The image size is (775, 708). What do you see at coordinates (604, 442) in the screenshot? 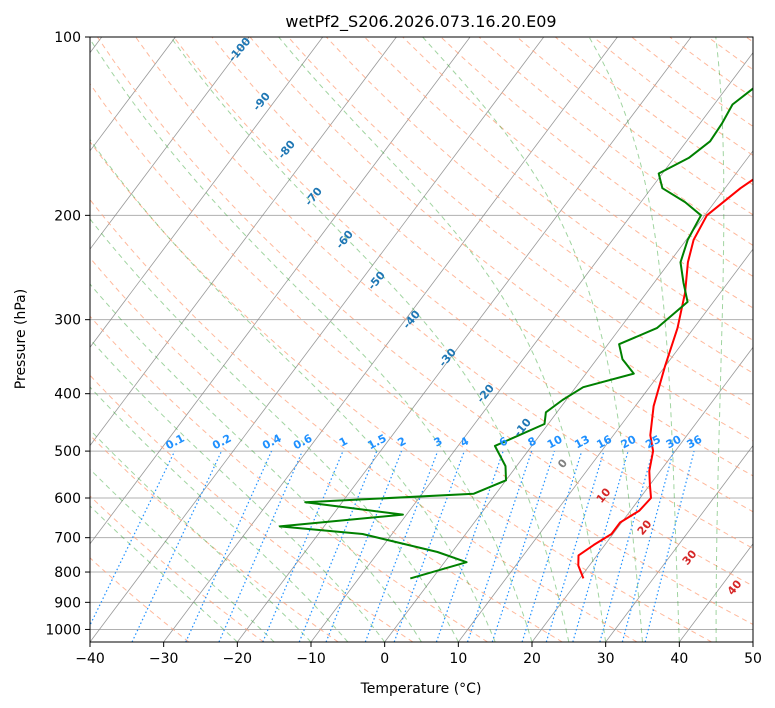
I see `mixing-ratio-label: 16` at bounding box center [604, 442].